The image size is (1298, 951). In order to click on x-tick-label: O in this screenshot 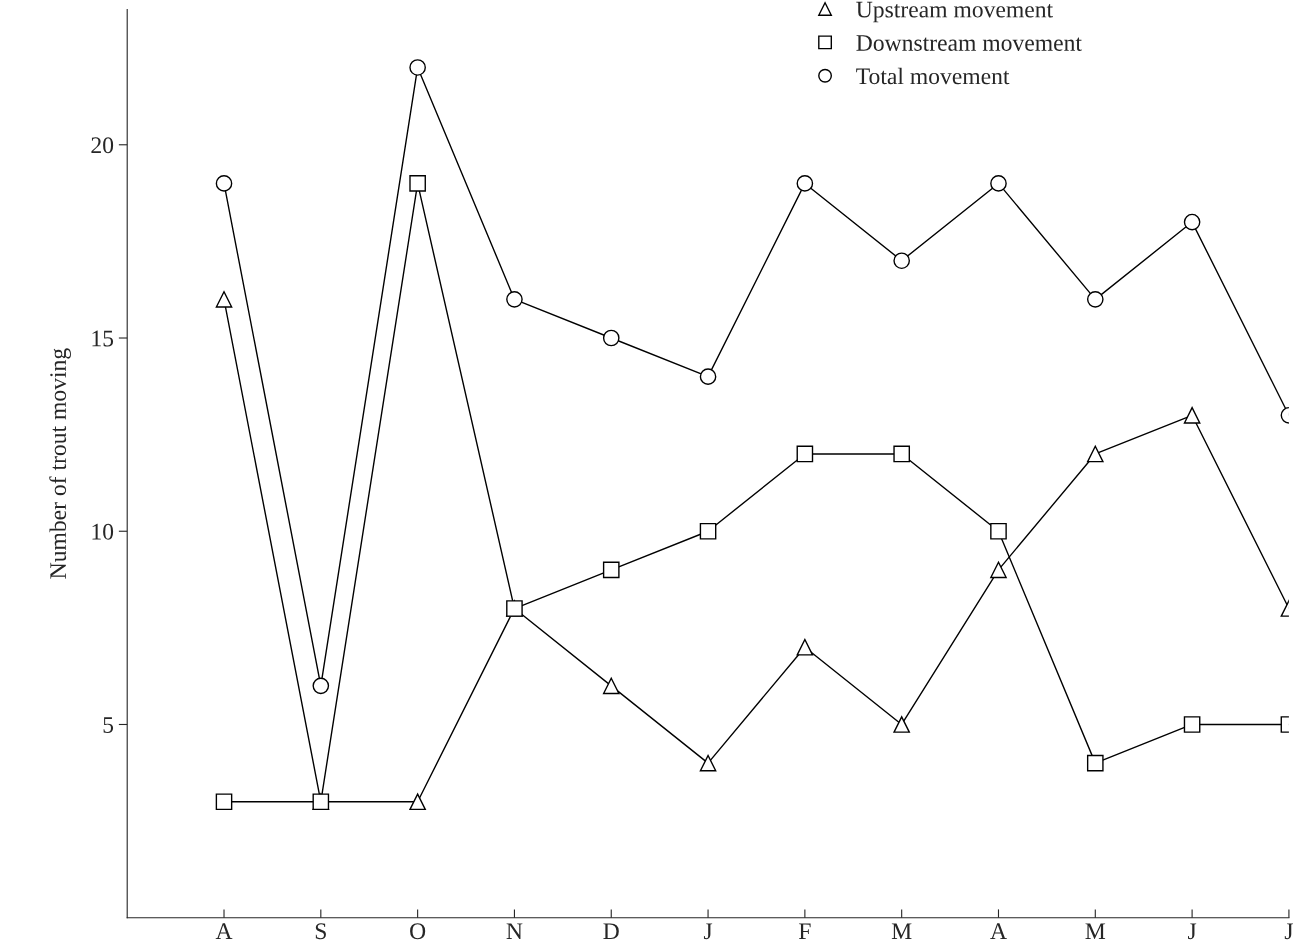, I will do `click(418, 931)`.